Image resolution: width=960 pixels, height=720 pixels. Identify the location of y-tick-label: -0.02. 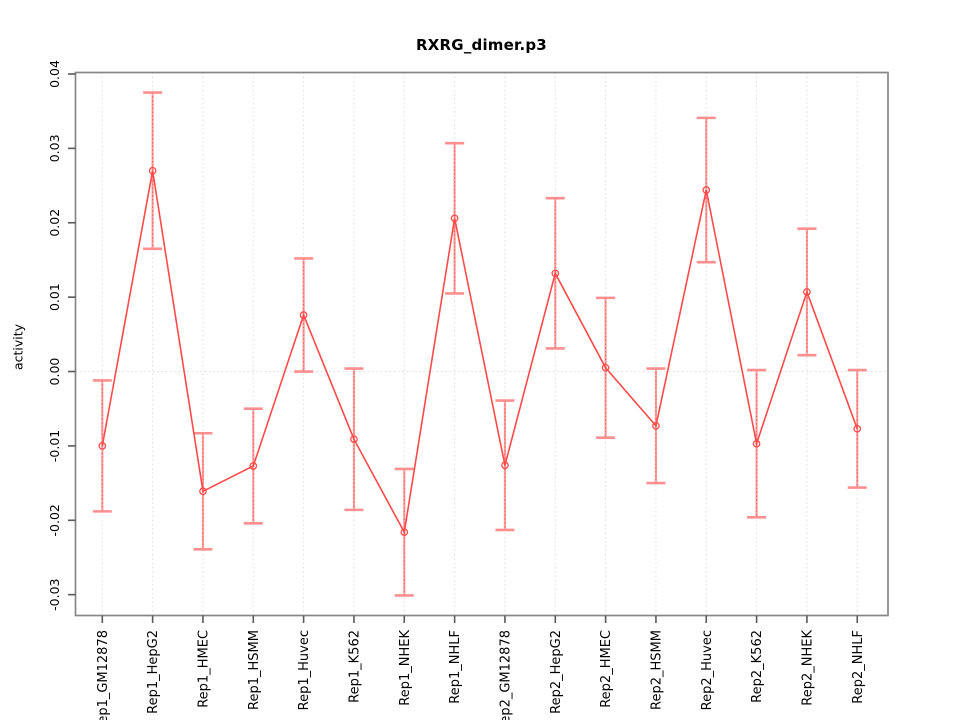
(54, 520).